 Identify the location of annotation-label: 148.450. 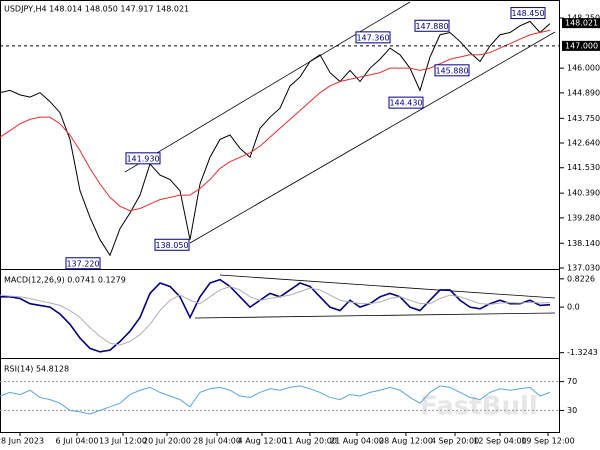
(527, 13).